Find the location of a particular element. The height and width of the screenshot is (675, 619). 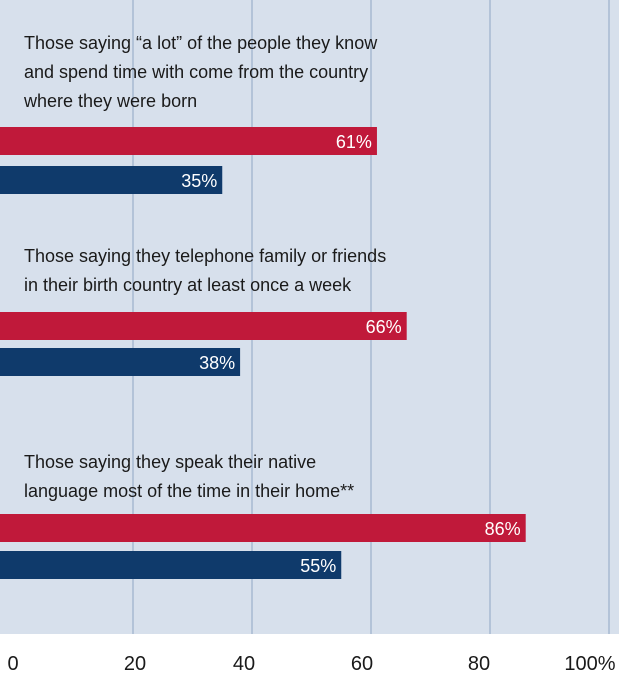

x-tick-label: 60 is located at coordinates (362, 664).